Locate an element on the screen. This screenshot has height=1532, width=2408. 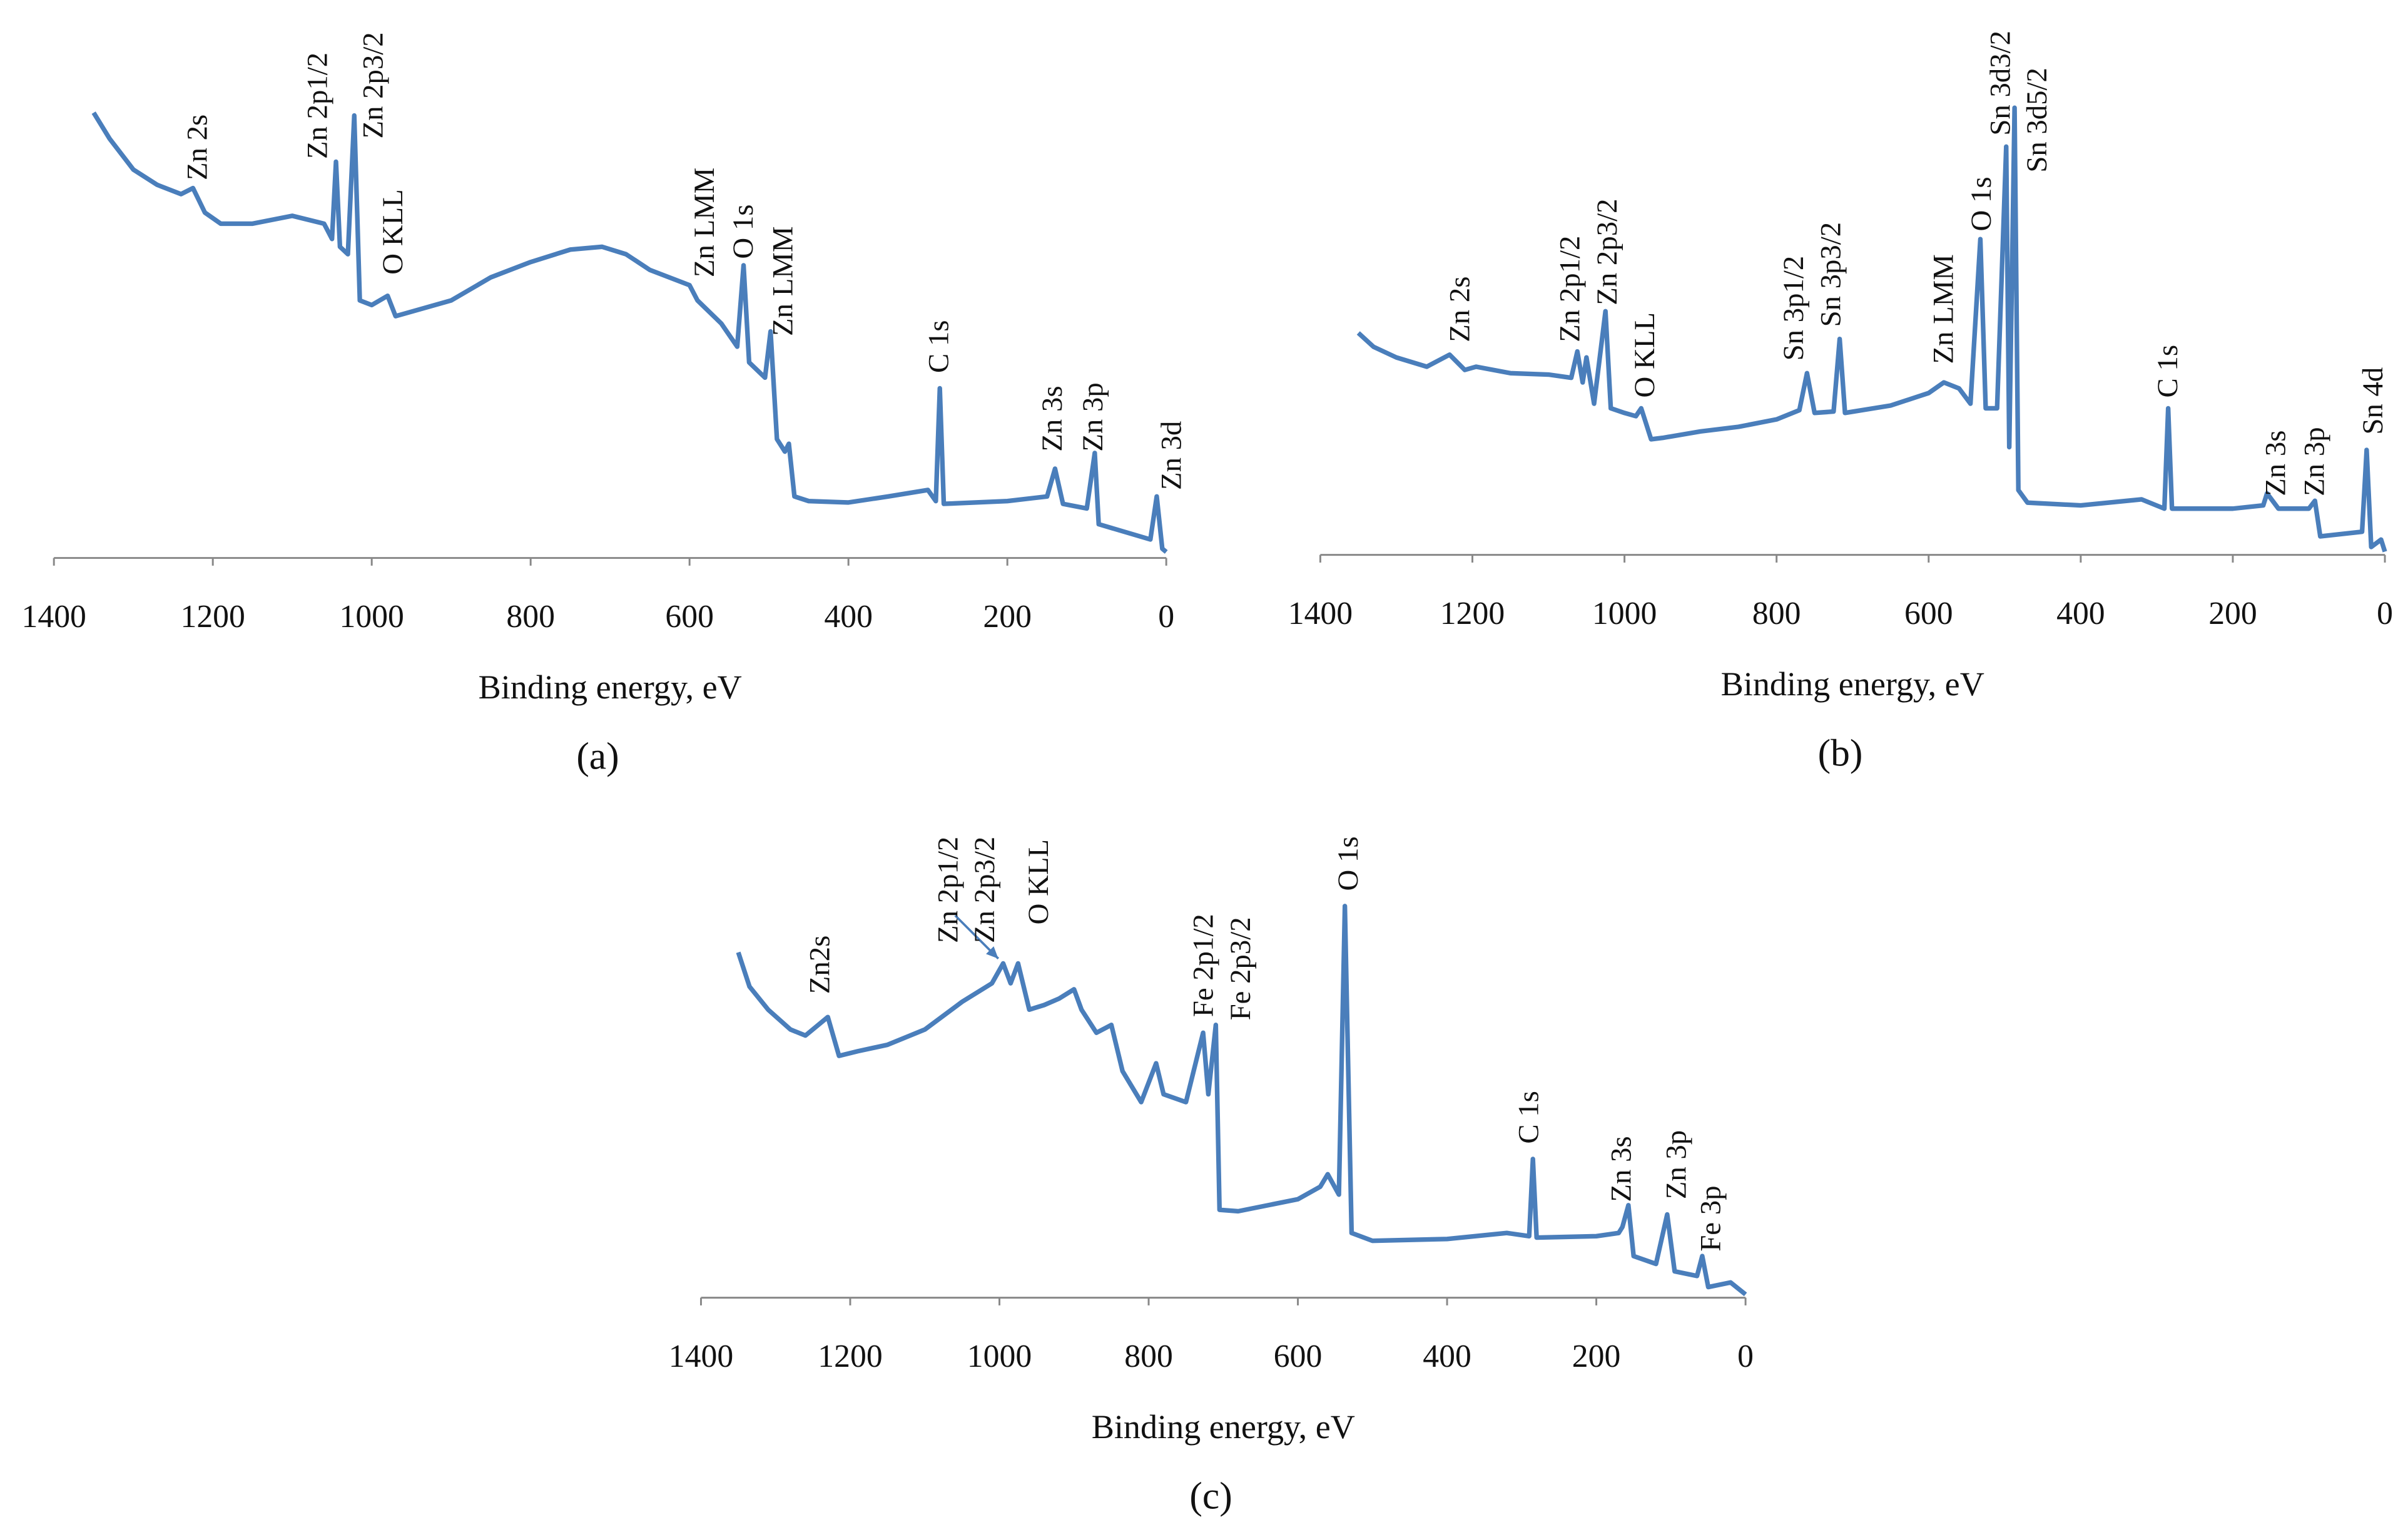
peak-label: Sn 3d3/2 is located at coordinates (2000, 83).